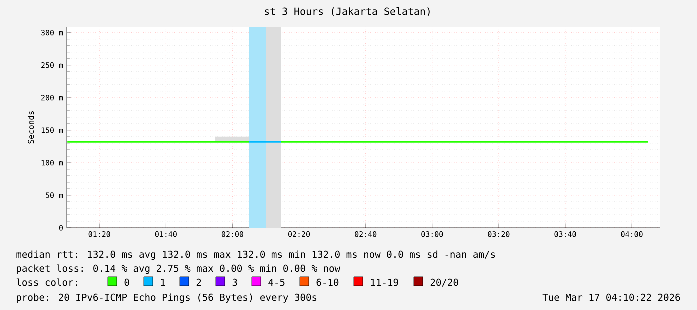 This screenshot has width=697, height=310. Describe the element at coordinates (444, 282) in the screenshot. I see `legend-label: 20/20` at that location.